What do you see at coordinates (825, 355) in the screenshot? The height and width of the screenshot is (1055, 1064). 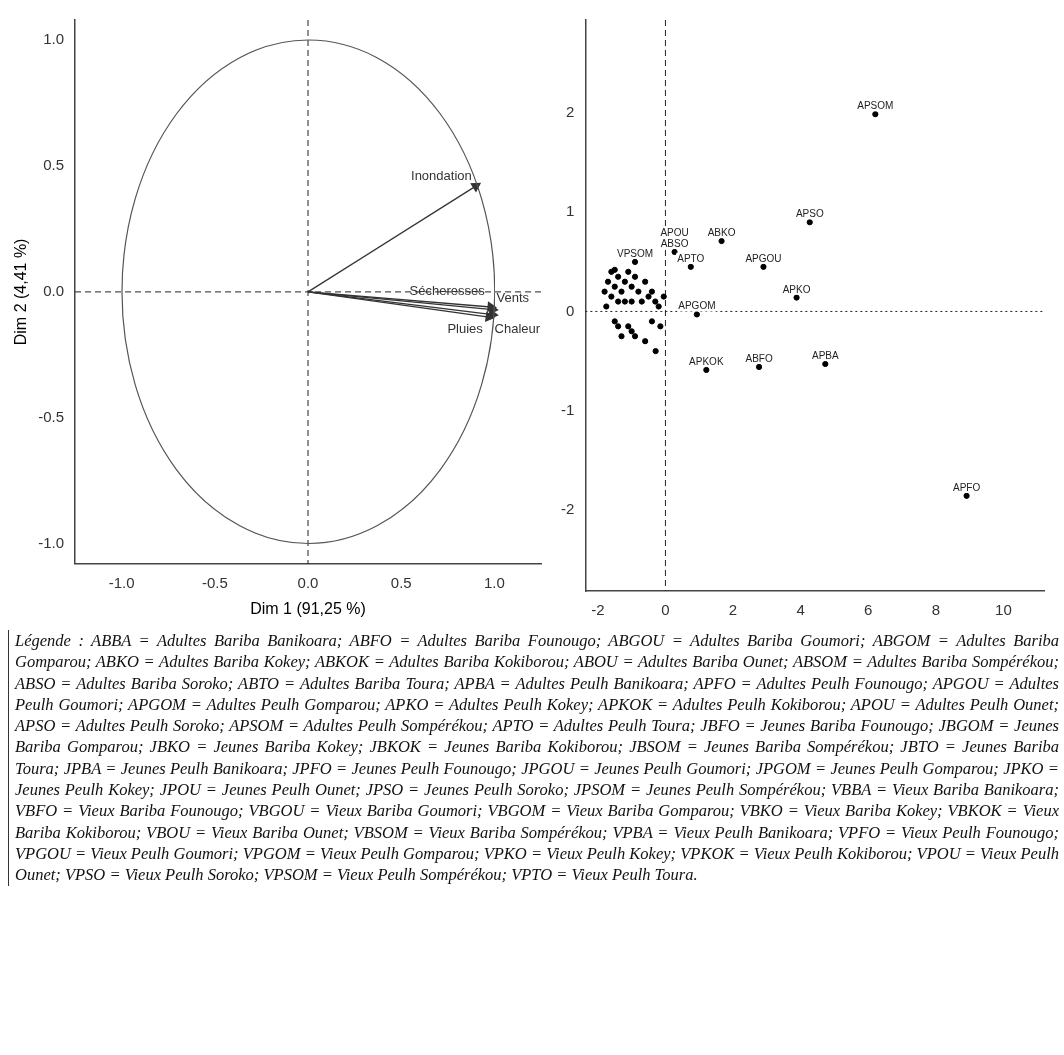 I see `annotation: APBA` at bounding box center [825, 355].